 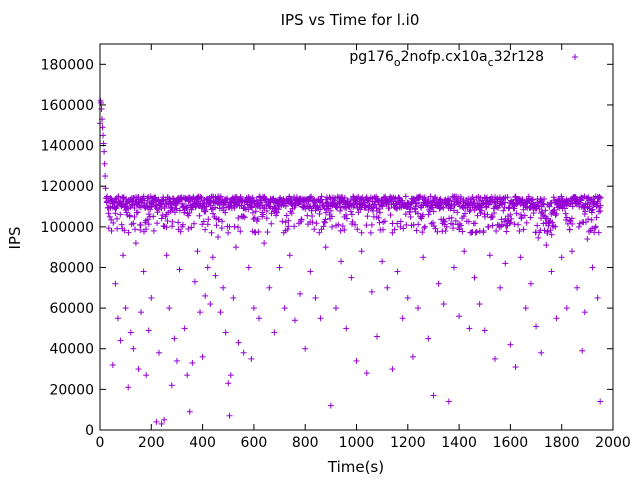 I want to click on x-tick-label: 400, so click(x=202, y=443).